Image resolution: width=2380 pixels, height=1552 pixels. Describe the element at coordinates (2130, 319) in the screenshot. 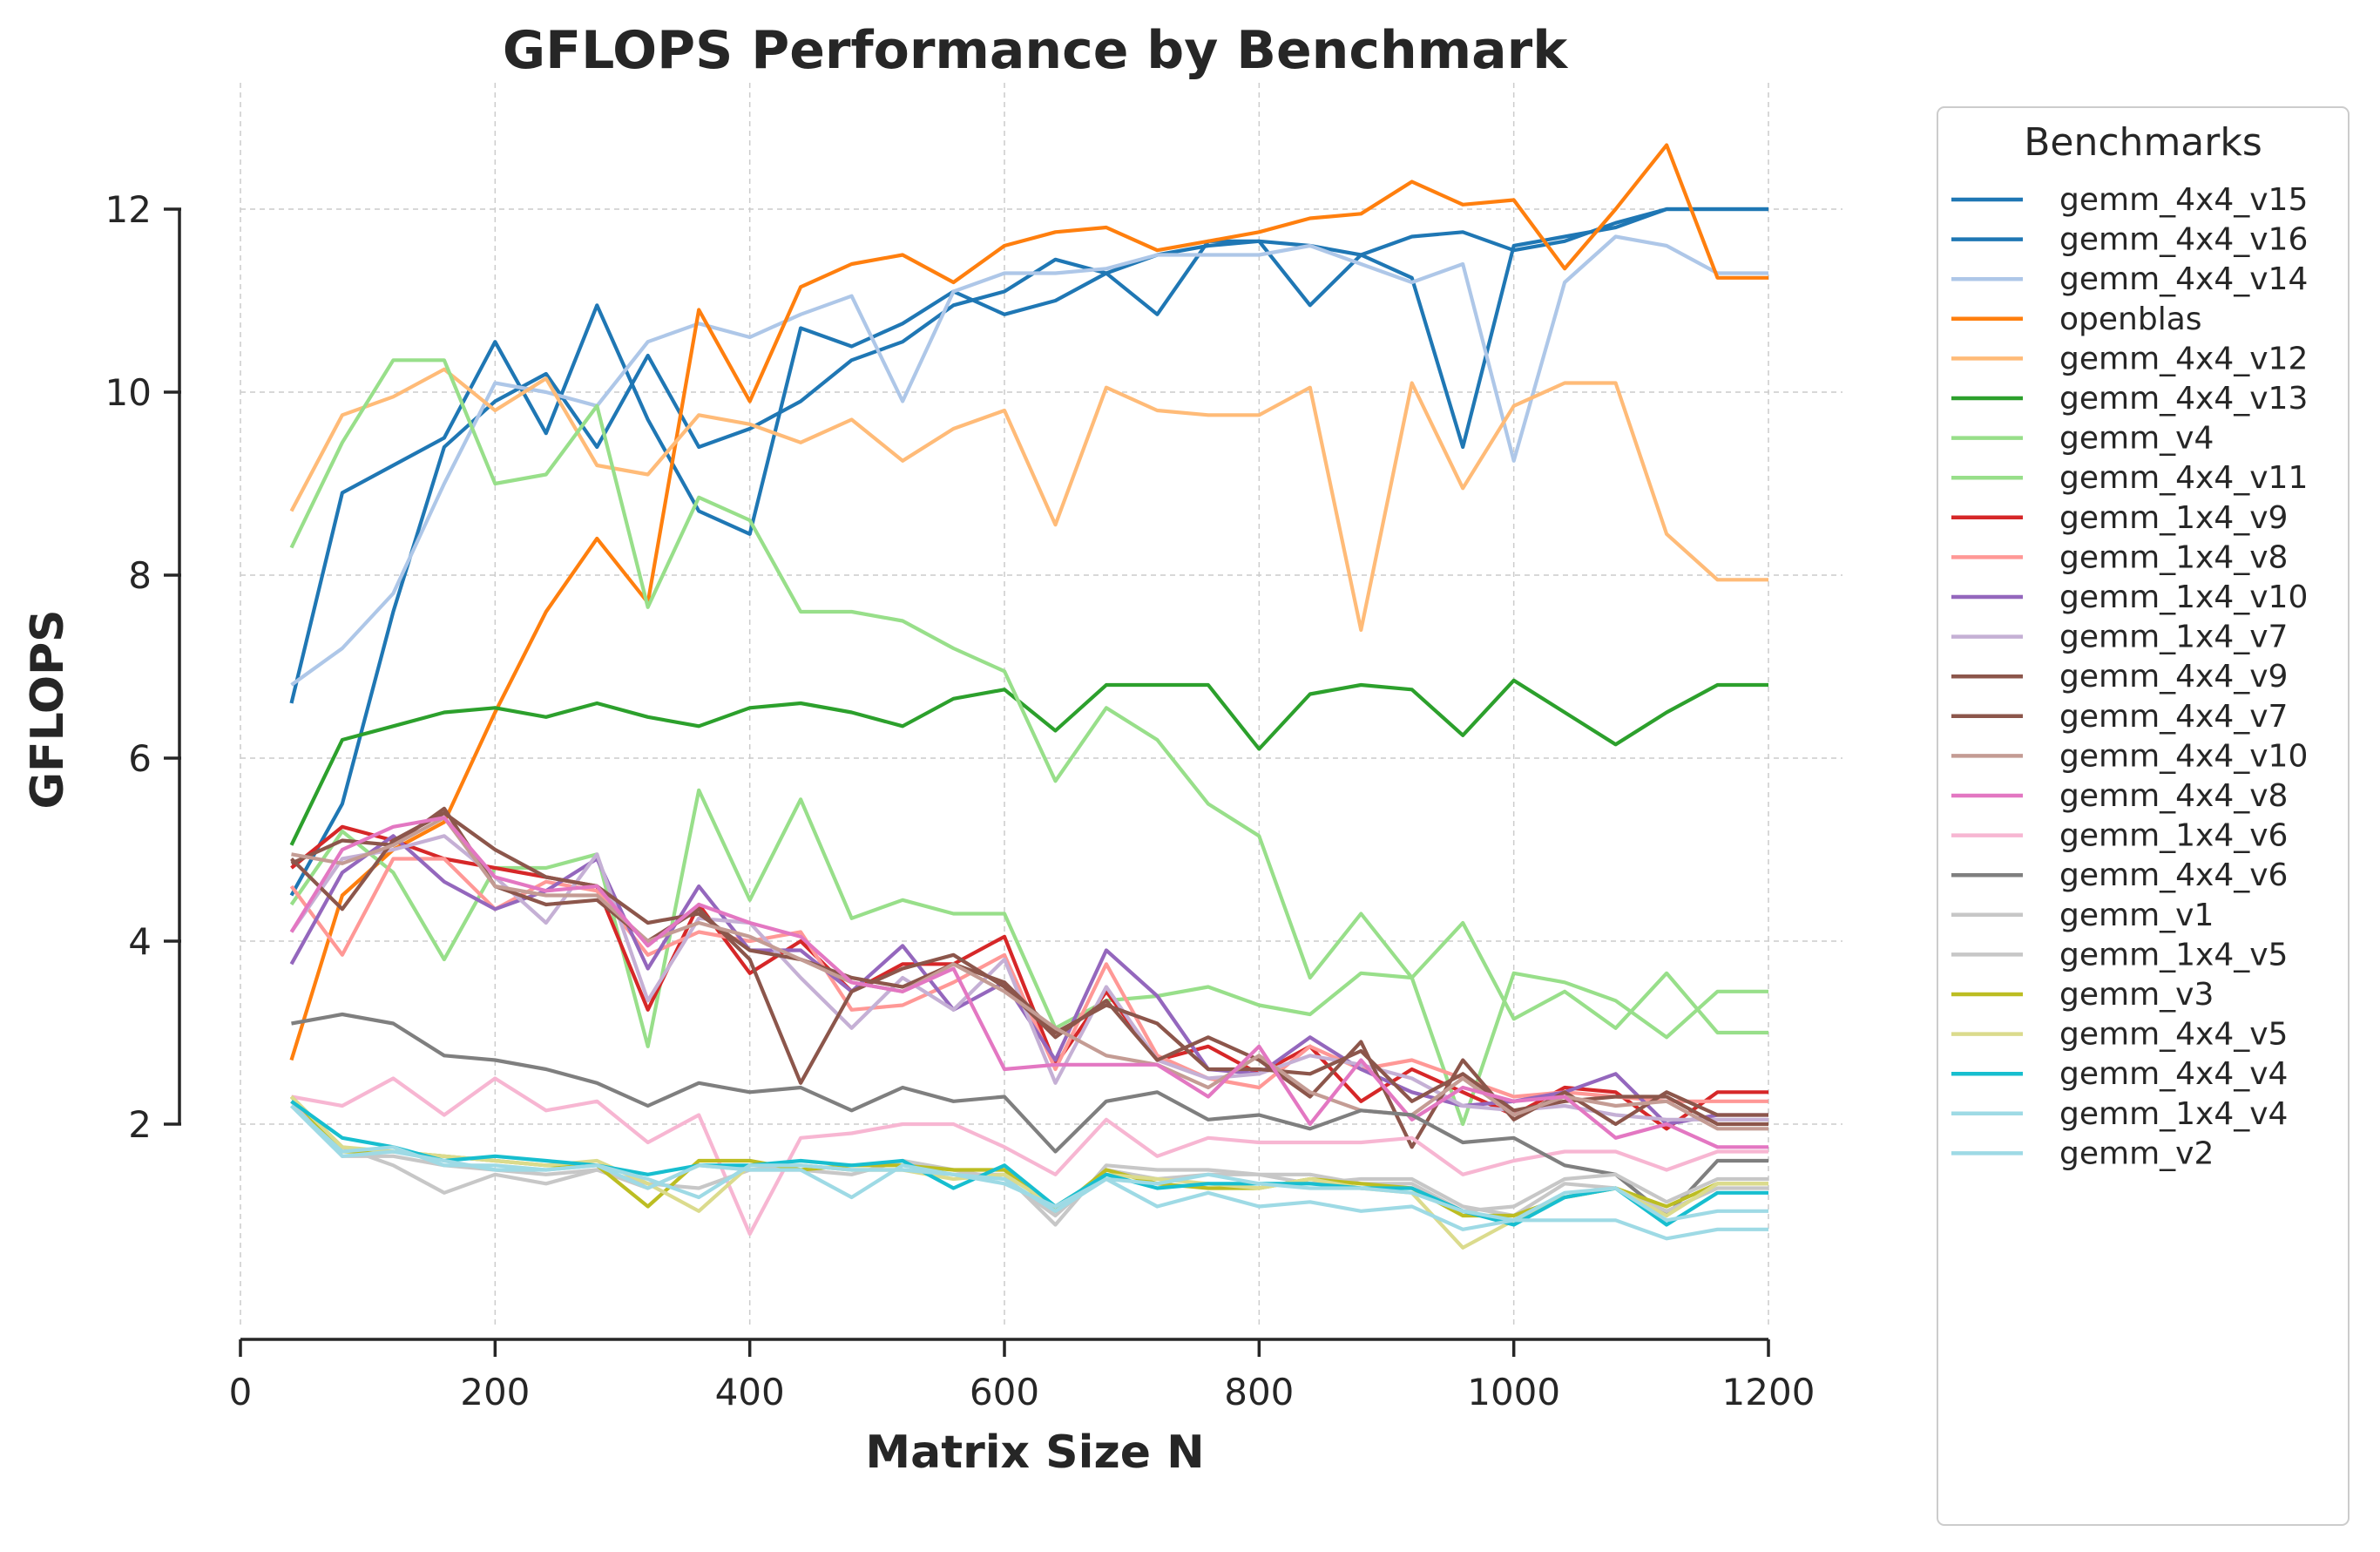

I see `legend-label: openblas` at that location.